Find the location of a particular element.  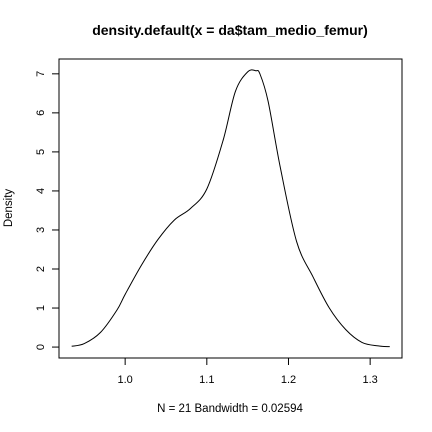

y-tick-label: 3 is located at coordinates (41, 230).